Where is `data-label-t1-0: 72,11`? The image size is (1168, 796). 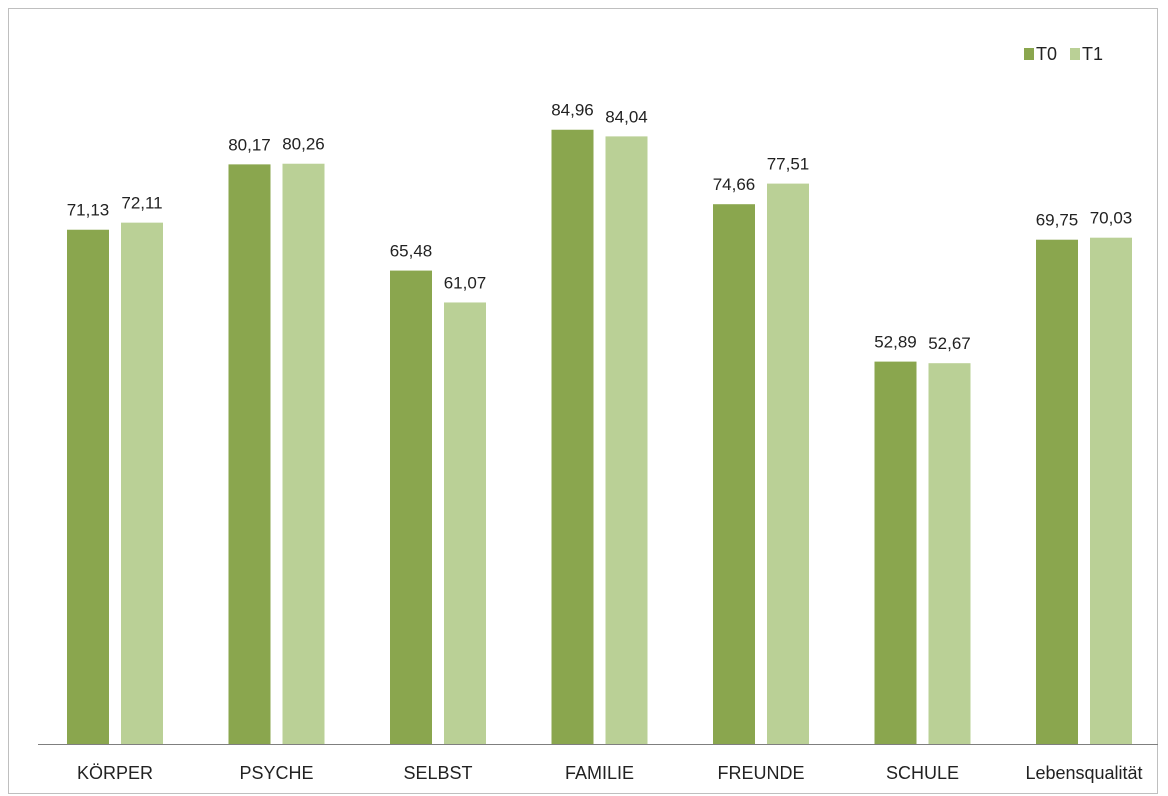 data-label-t1-0: 72,11 is located at coordinates (141, 203).